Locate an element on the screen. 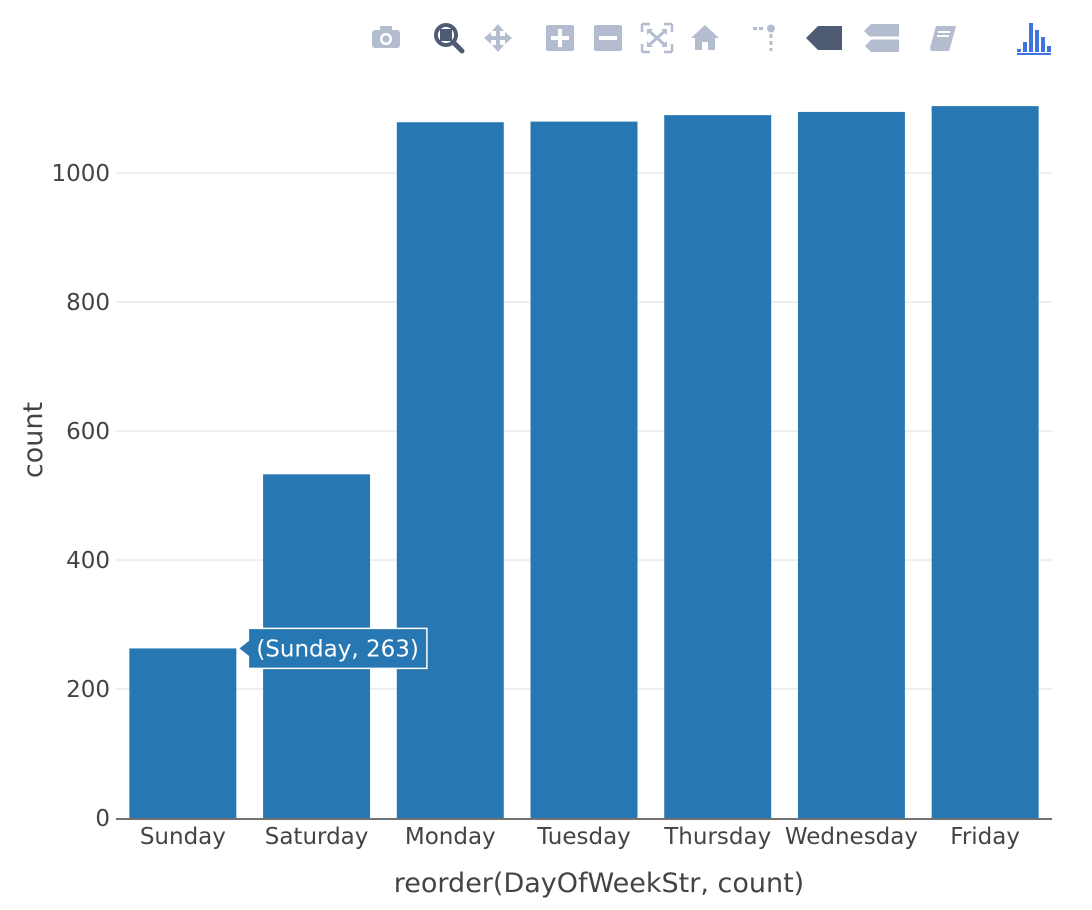 This screenshot has width=1092, height=910. x-tick-label: Friday is located at coordinates (985, 837).